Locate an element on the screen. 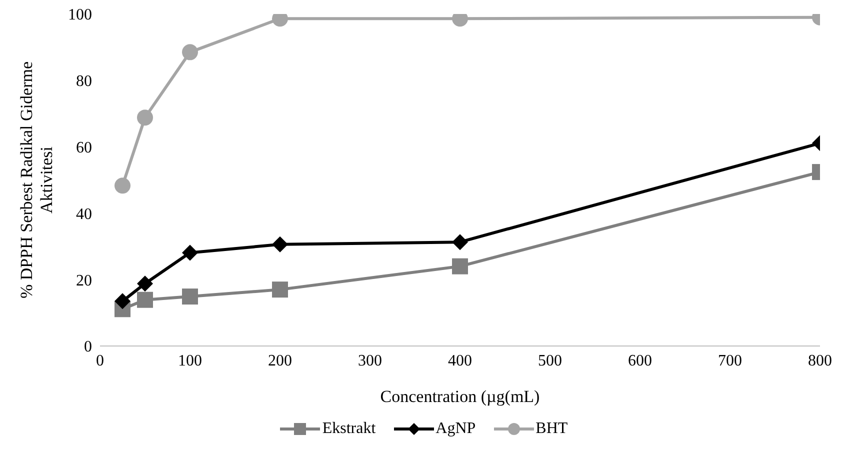  x-tick-label: 200 is located at coordinates (280, 361).